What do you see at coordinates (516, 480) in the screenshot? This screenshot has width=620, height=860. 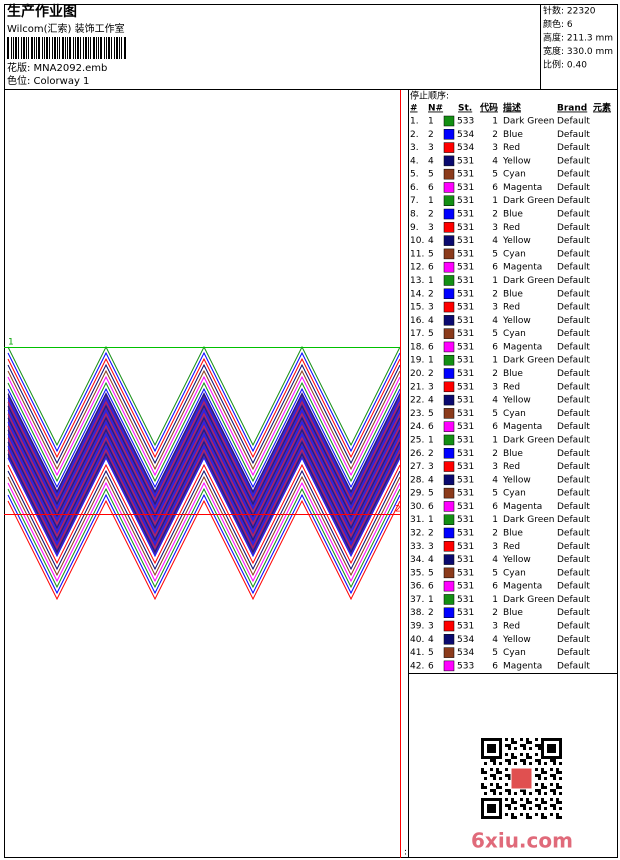 I see `description: Yellow` at bounding box center [516, 480].